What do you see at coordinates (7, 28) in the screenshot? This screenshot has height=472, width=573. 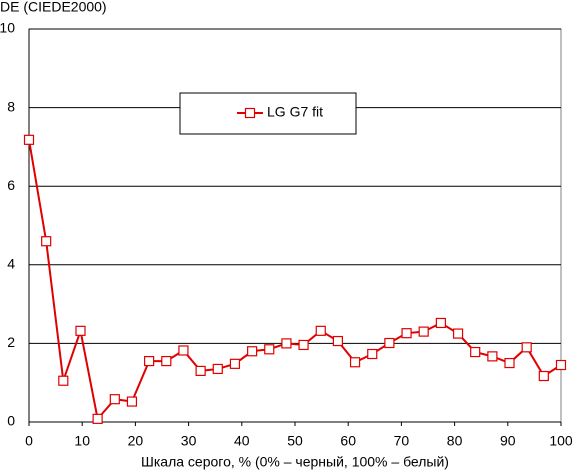 I see `y-tick-label: 10` at bounding box center [7, 28].